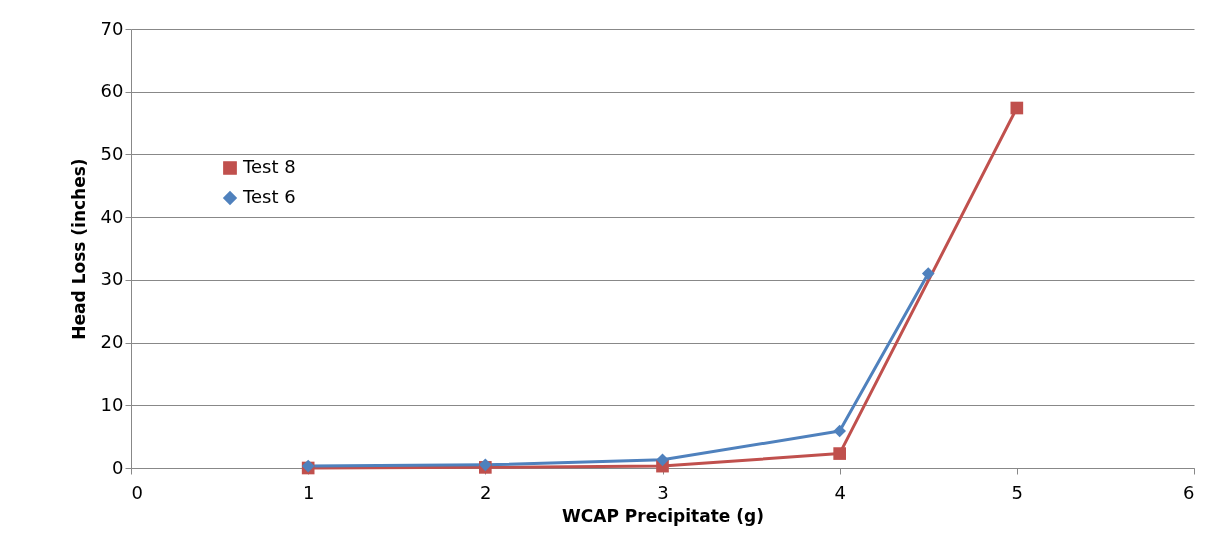 This screenshot has height=548, width=1226. I want to click on legend-label: Test 8, so click(269, 166).